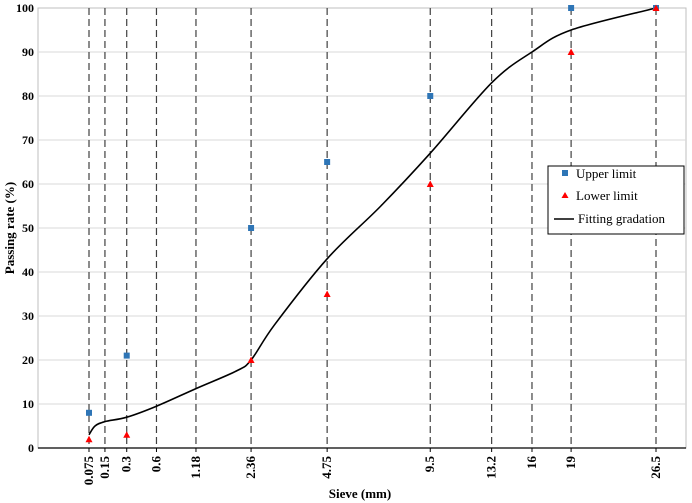 The image size is (692, 503). I want to click on y-tick-label: 90, so click(28, 52).